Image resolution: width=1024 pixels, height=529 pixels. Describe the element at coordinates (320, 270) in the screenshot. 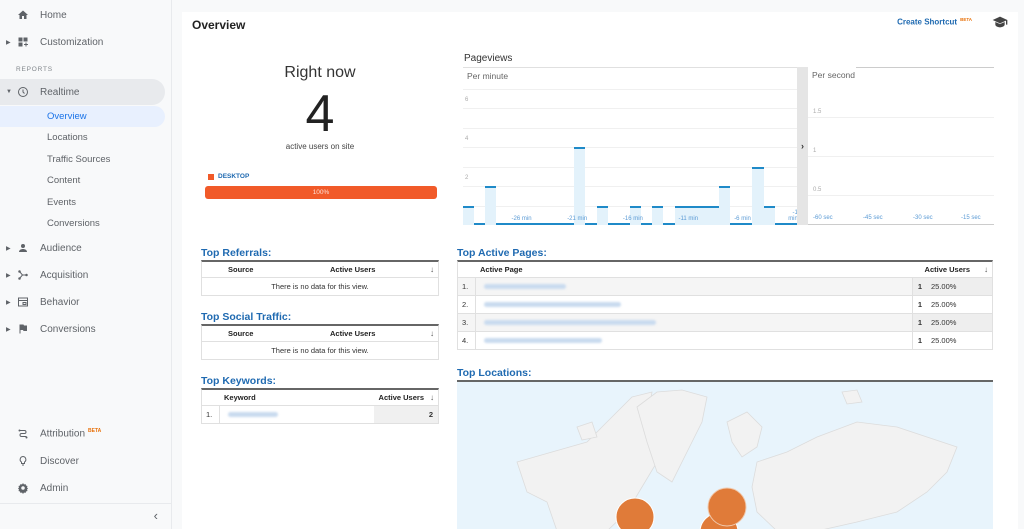

I see `table-header: Source Active Users ↓` at that location.